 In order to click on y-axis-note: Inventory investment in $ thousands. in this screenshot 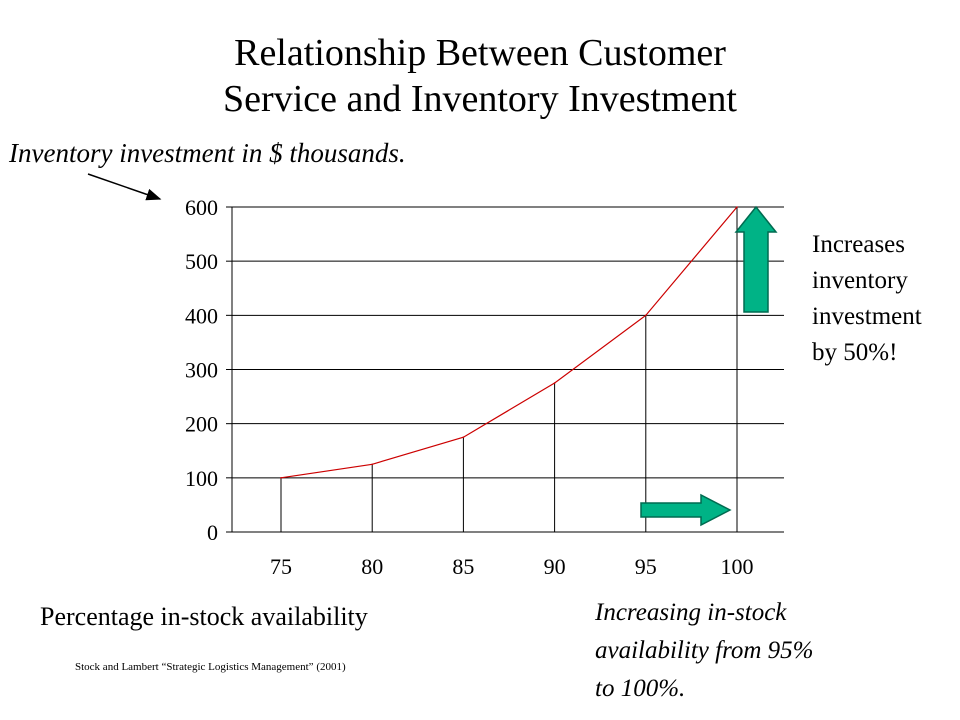, I will do `click(207, 153)`.